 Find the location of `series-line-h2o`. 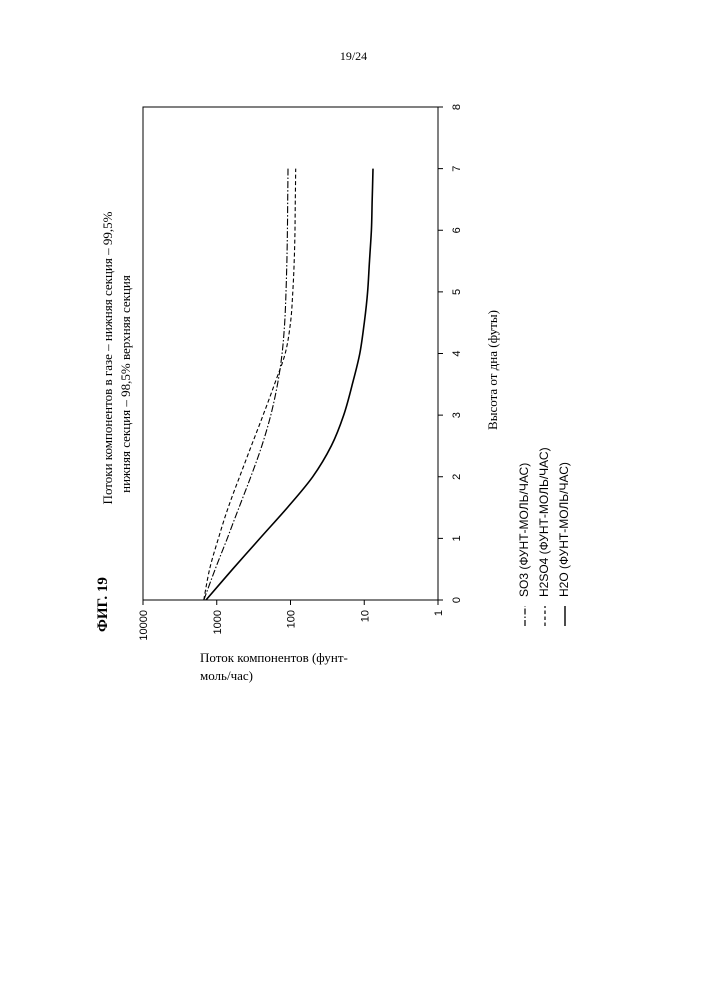

series-line-h2o is located at coordinates (289, 384).